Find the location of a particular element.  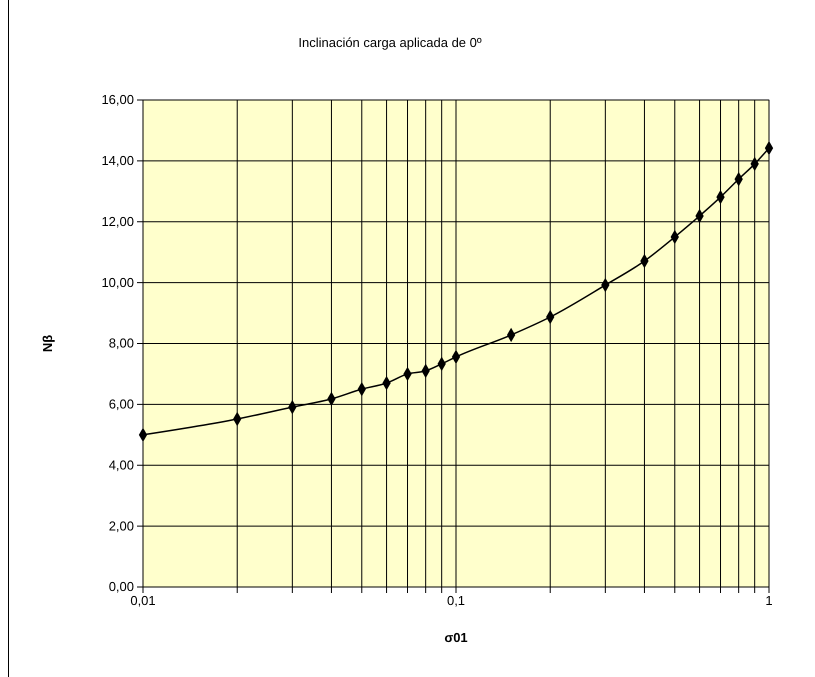

y-tick-label: 2,00 is located at coordinates (121, 526).